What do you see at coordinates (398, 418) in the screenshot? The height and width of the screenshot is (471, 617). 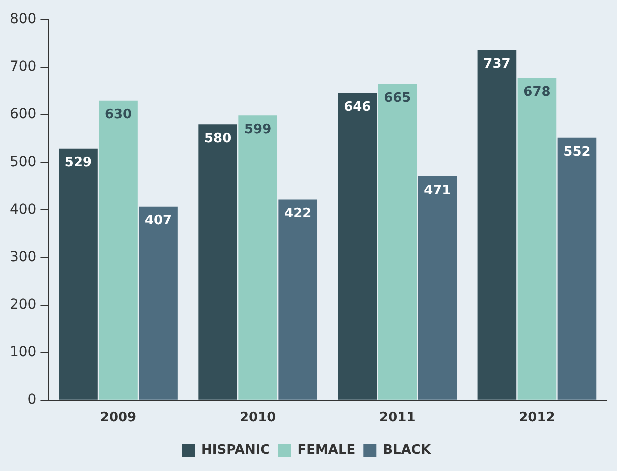 I see `x-tick-label: 2011` at bounding box center [398, 418].